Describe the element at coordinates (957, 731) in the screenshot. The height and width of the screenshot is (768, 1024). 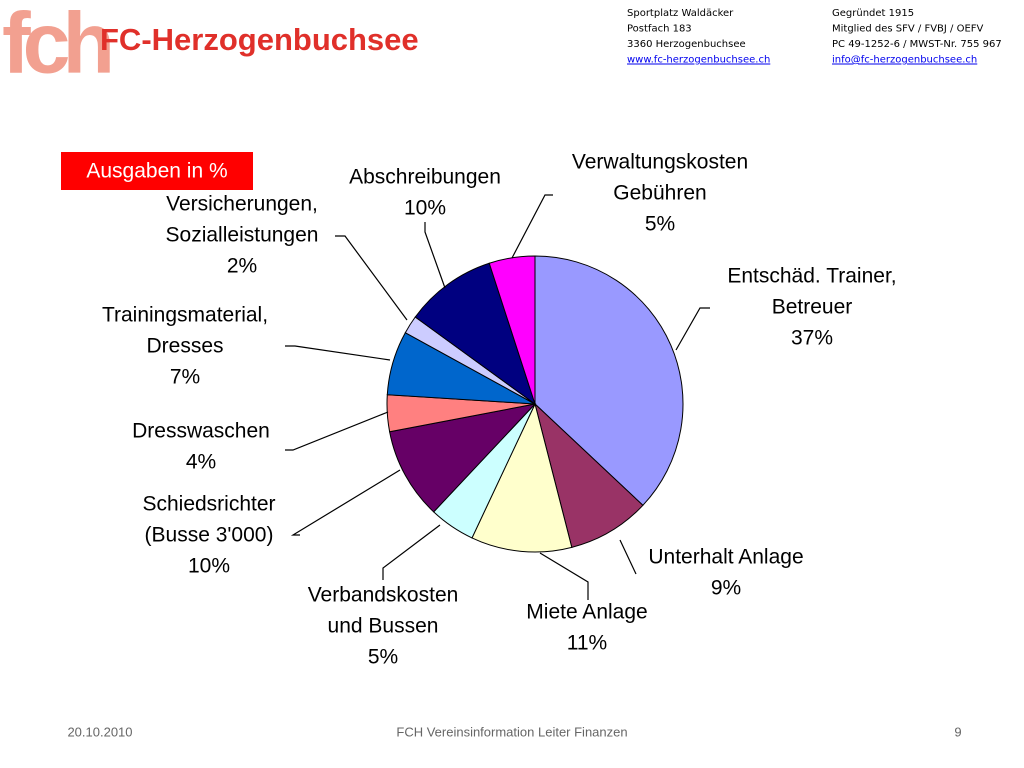
I see `footer-page: 9` at that location.